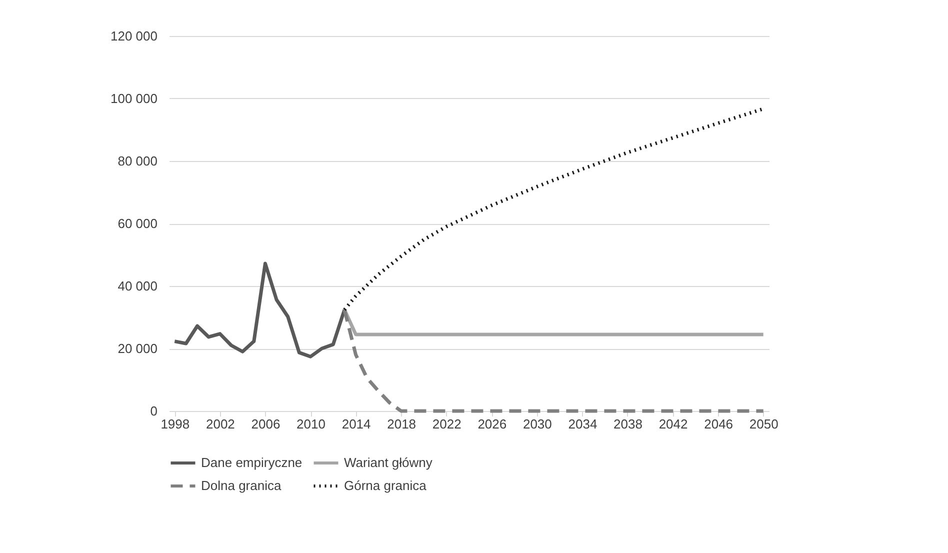  What do you see at coordinates (492, 424) in the screenshot?
I see `x-tick-label: 2026` at bounding box center [492, 424].